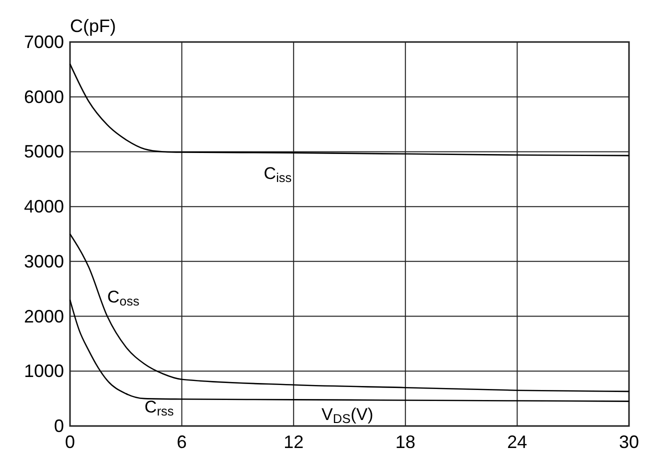 The image size is (654, 457). What do you see at coordinates (278, 175) in the screenshot?
I see `series-label: C$_{iss}$` at bounding box center [278, 175].